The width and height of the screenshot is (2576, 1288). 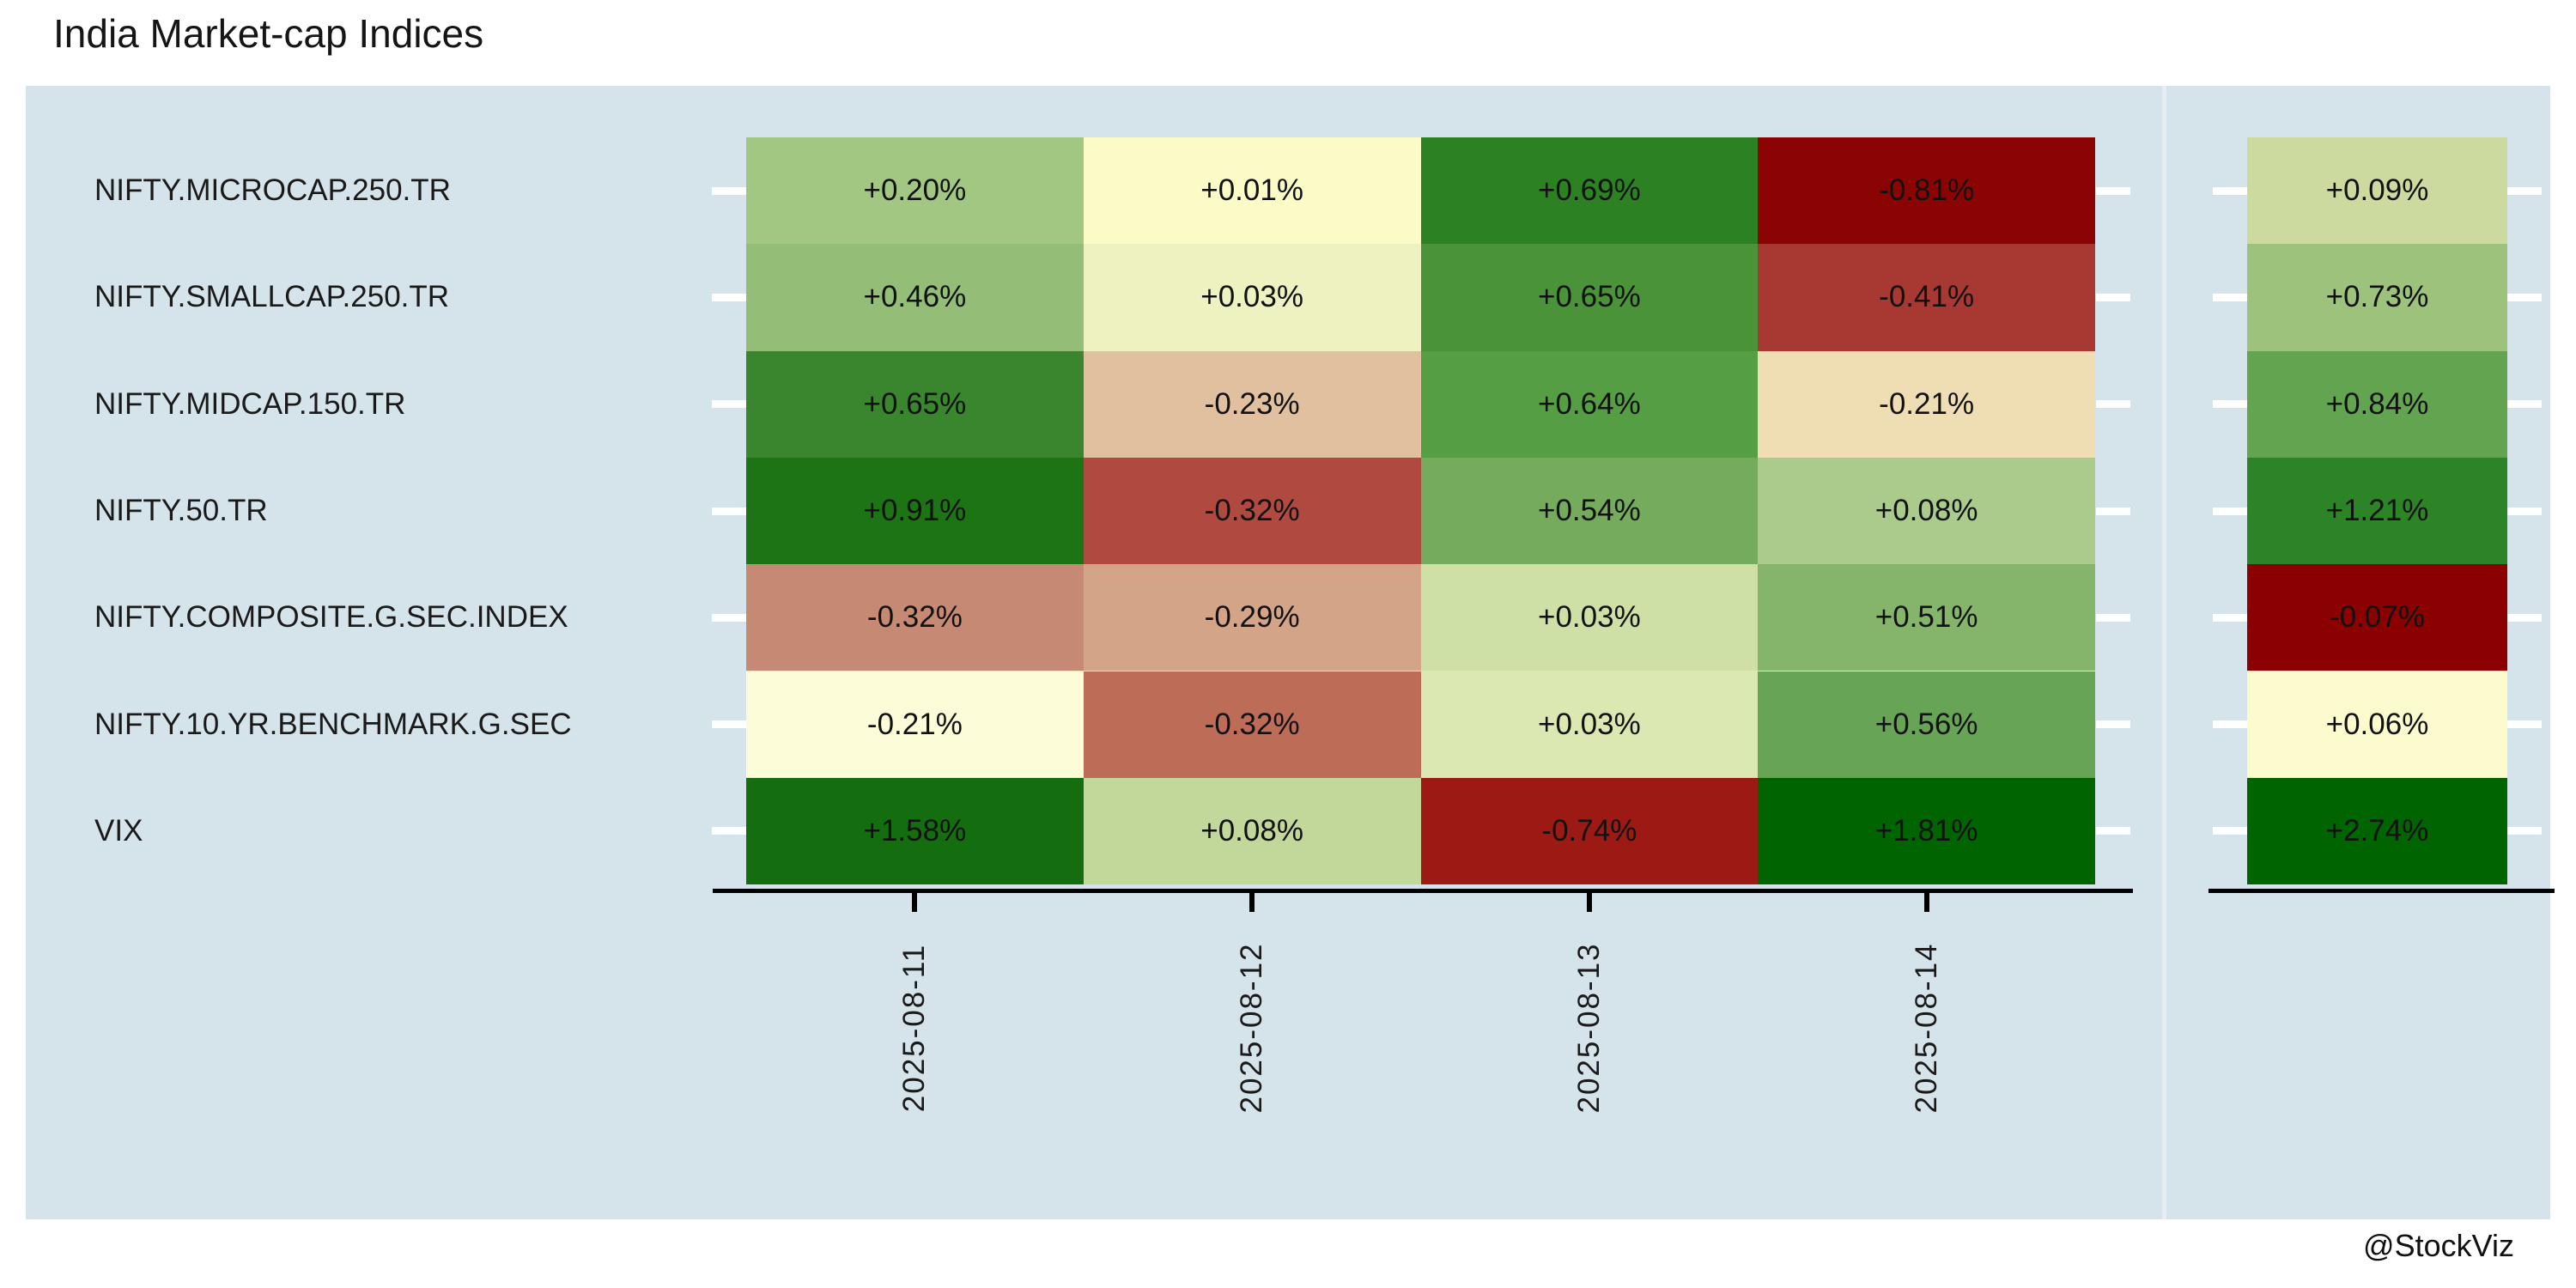 What do you see at coordinates (118, 830) in the screenshot?
I see `row-label: VIX` at bounding box center [118, 830].